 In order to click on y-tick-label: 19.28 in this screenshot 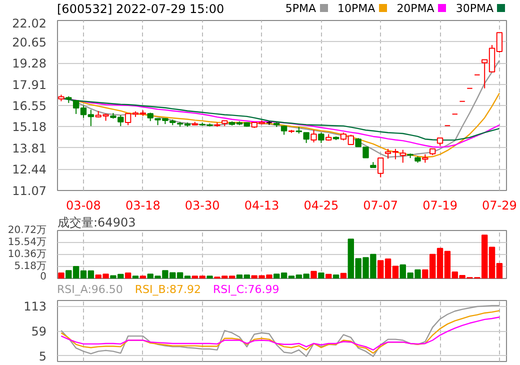, I will do `click(29, 63)`.